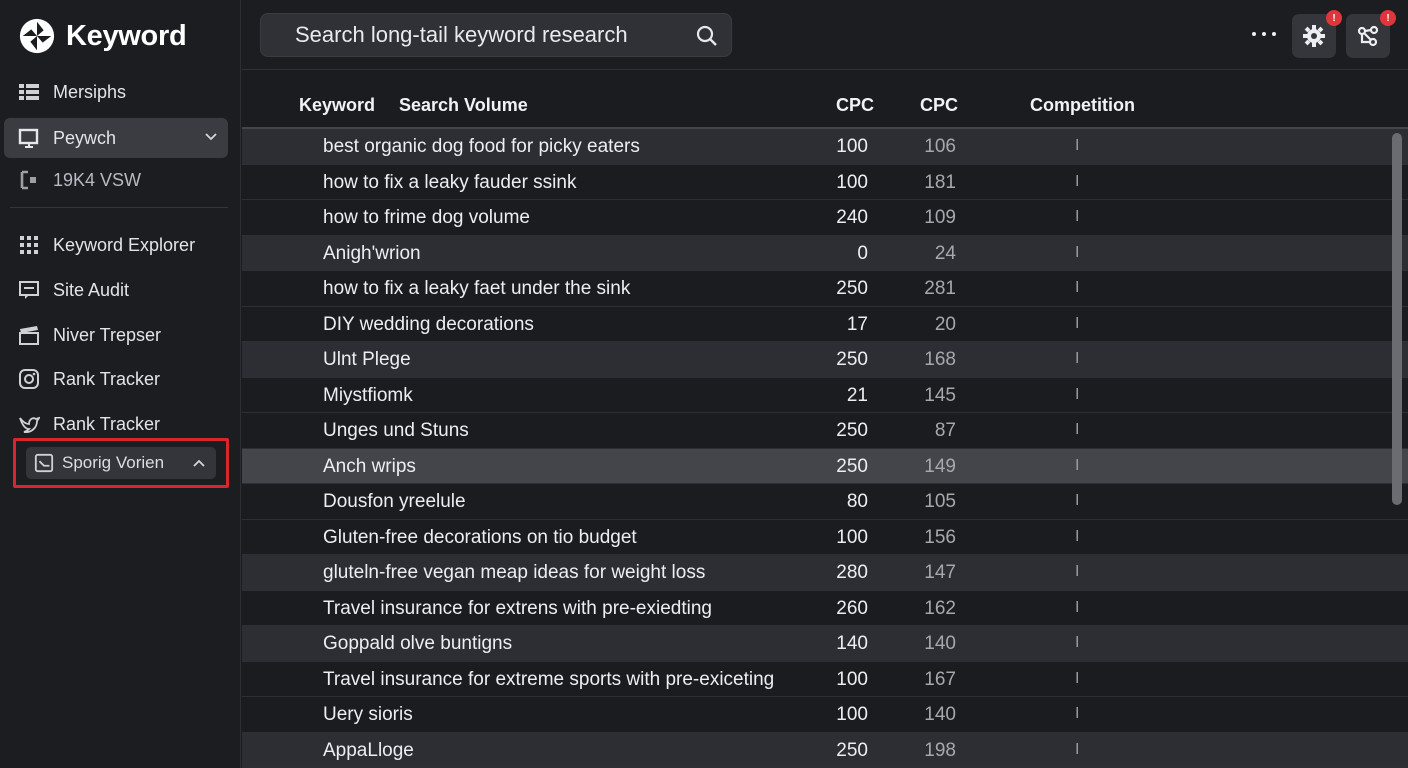 The width and height of the screenshot is (1408, 768). Describe the element at coordinates (116, 138) in the screenshot. I see `sidebar-item-peywch: Peywch` at that location.